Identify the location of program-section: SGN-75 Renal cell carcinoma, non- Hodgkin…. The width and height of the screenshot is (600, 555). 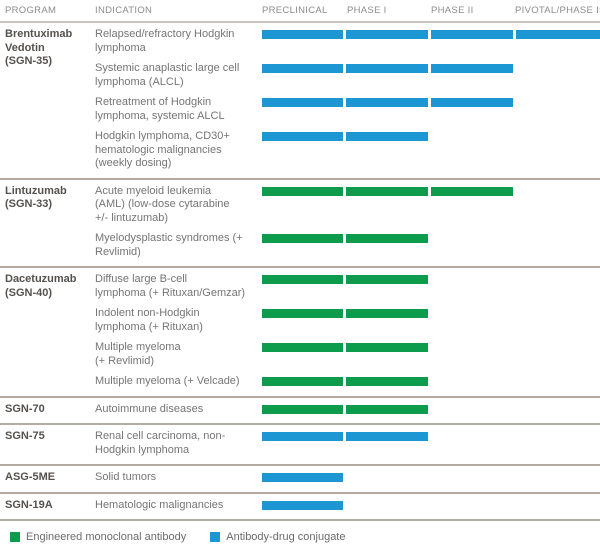
(300, 445).